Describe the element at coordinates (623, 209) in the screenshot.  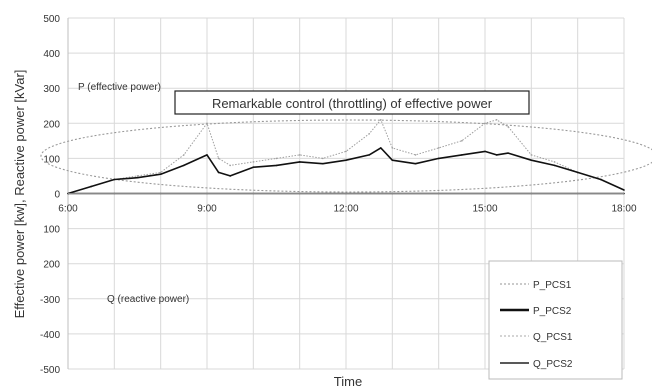
I see `x-tick-label: 18:00` at that location.